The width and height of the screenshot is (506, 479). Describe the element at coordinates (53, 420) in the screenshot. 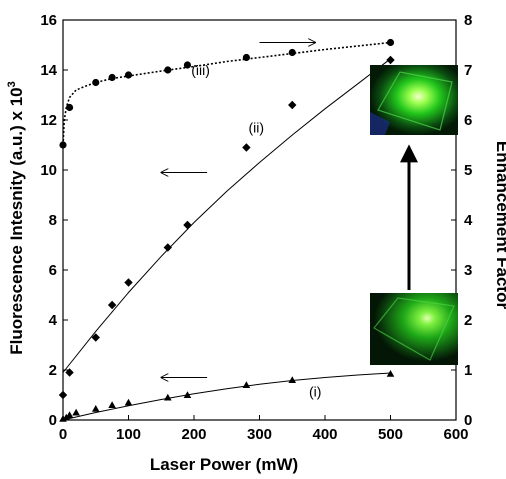

I see `y-left-tick-label: 0` at that location.